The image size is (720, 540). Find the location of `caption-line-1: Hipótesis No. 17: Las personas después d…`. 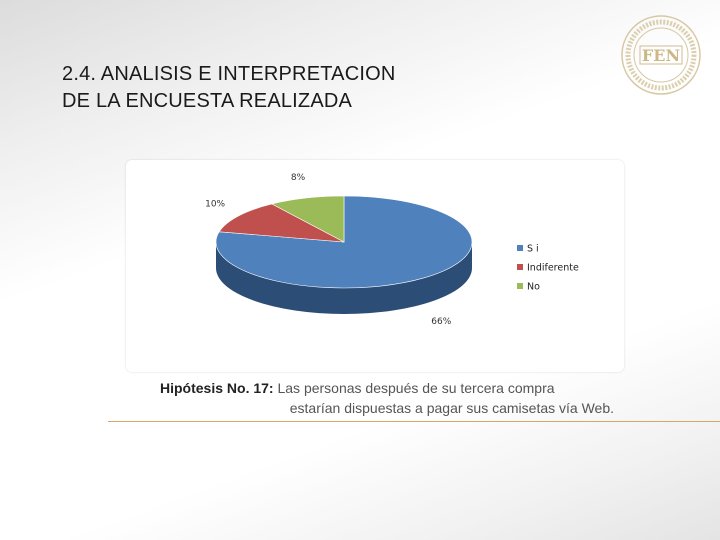

caption-line-1: Hipótesis No. 17: Las personas después d… is located at coordinates (390, 388).